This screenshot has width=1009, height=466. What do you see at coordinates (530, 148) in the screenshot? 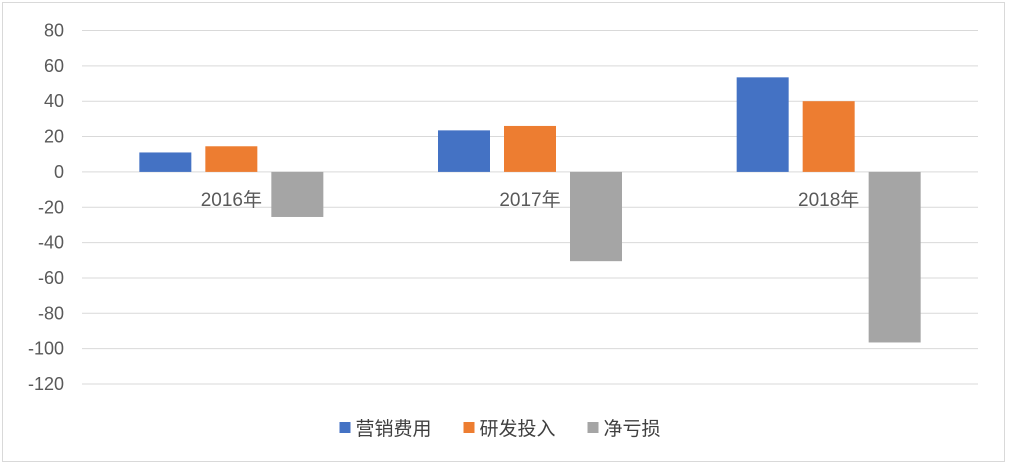
I see `bar-研发投入-2017年` at bounding box center [530, 148].